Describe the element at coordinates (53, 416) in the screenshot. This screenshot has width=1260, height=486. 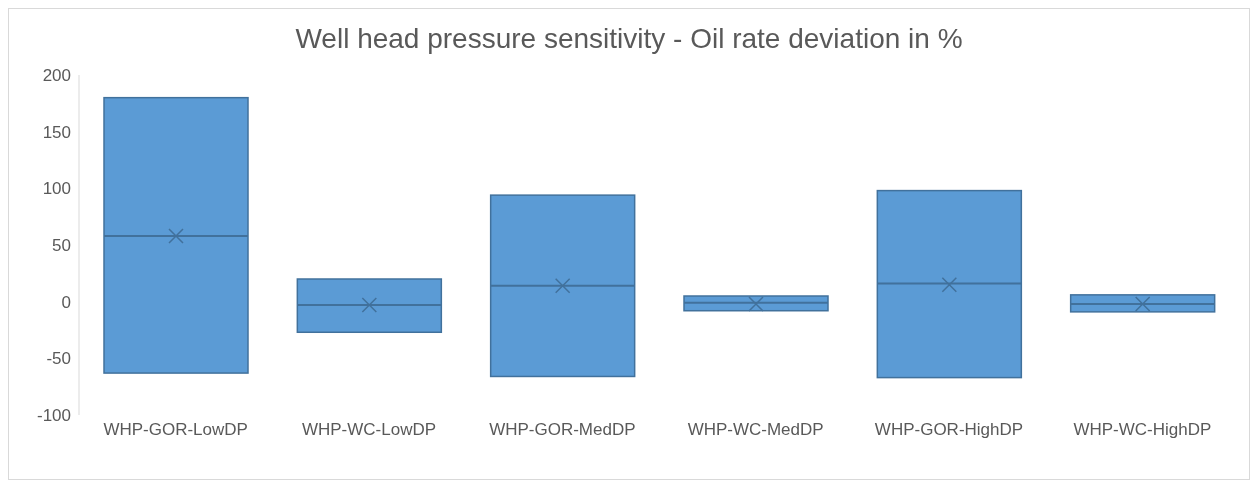
I see `y-tick-label: -100` at that location.